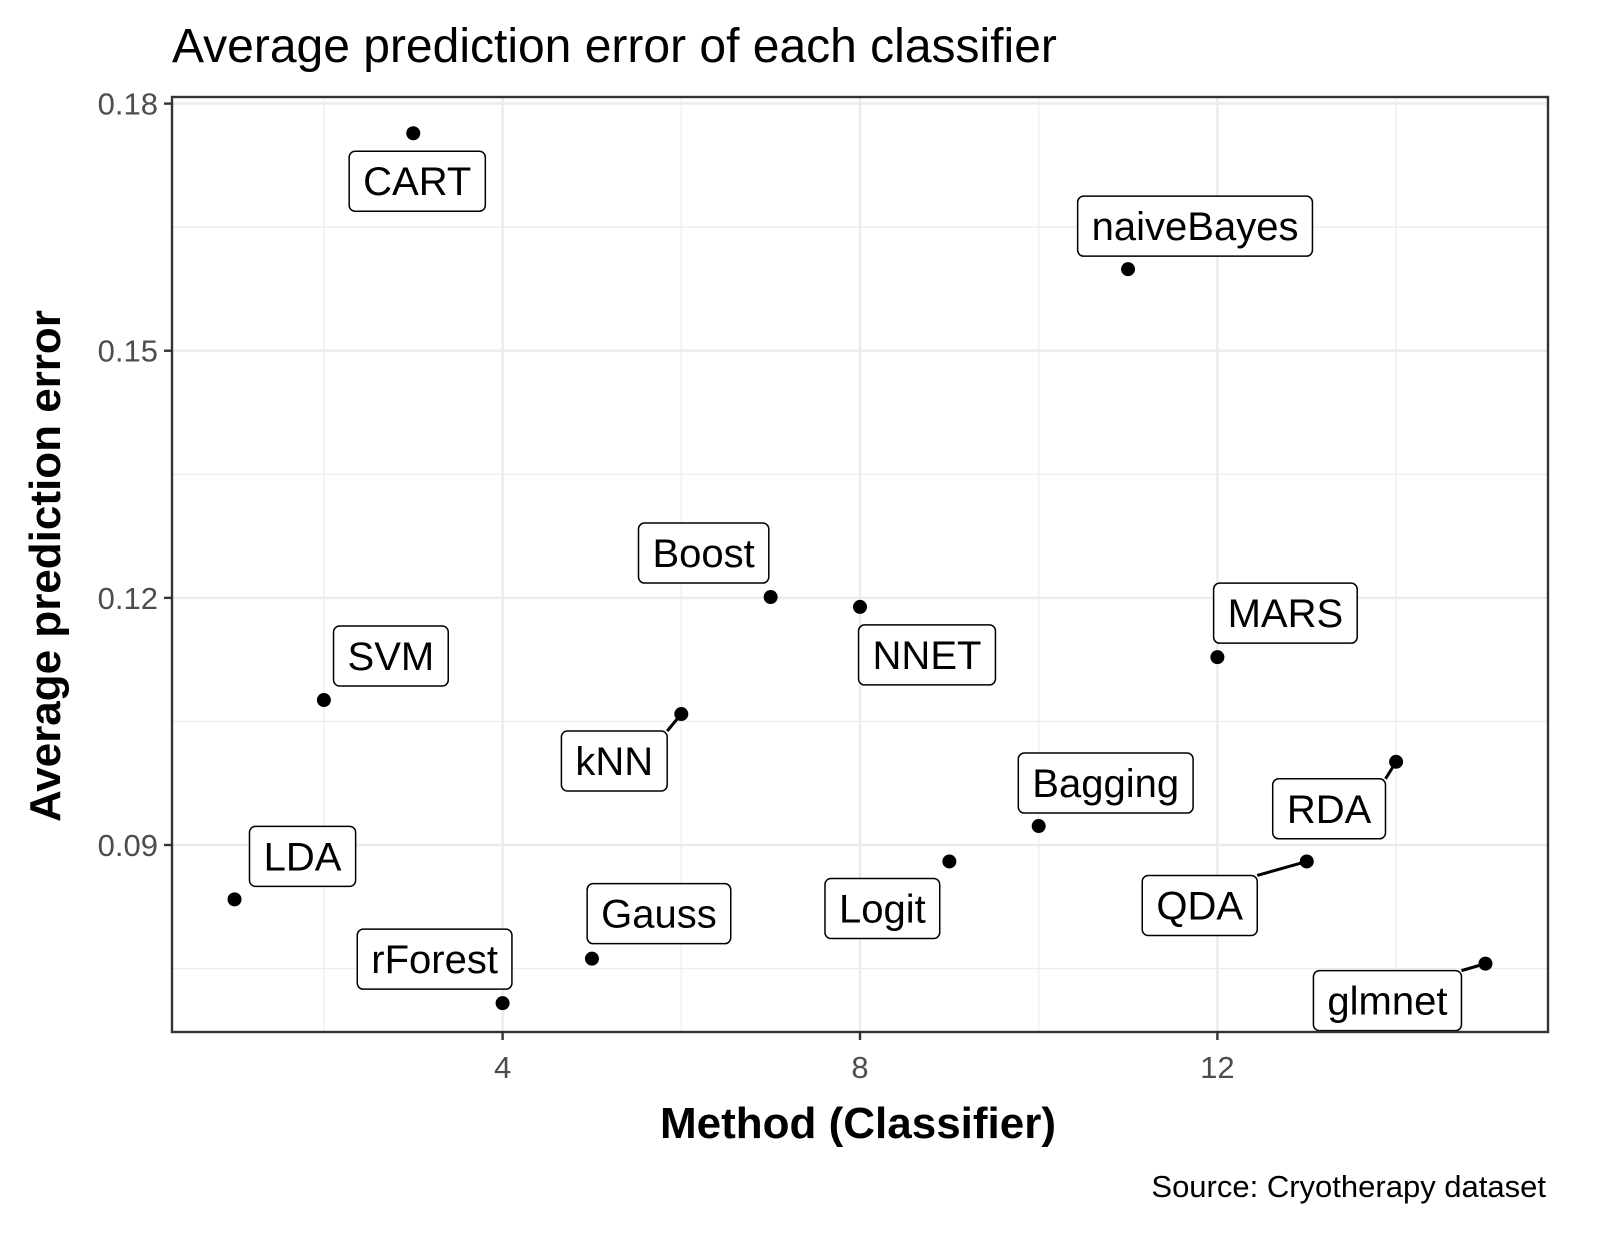  I want to click on x-axis: 4 8 12, so click(864, 1058).